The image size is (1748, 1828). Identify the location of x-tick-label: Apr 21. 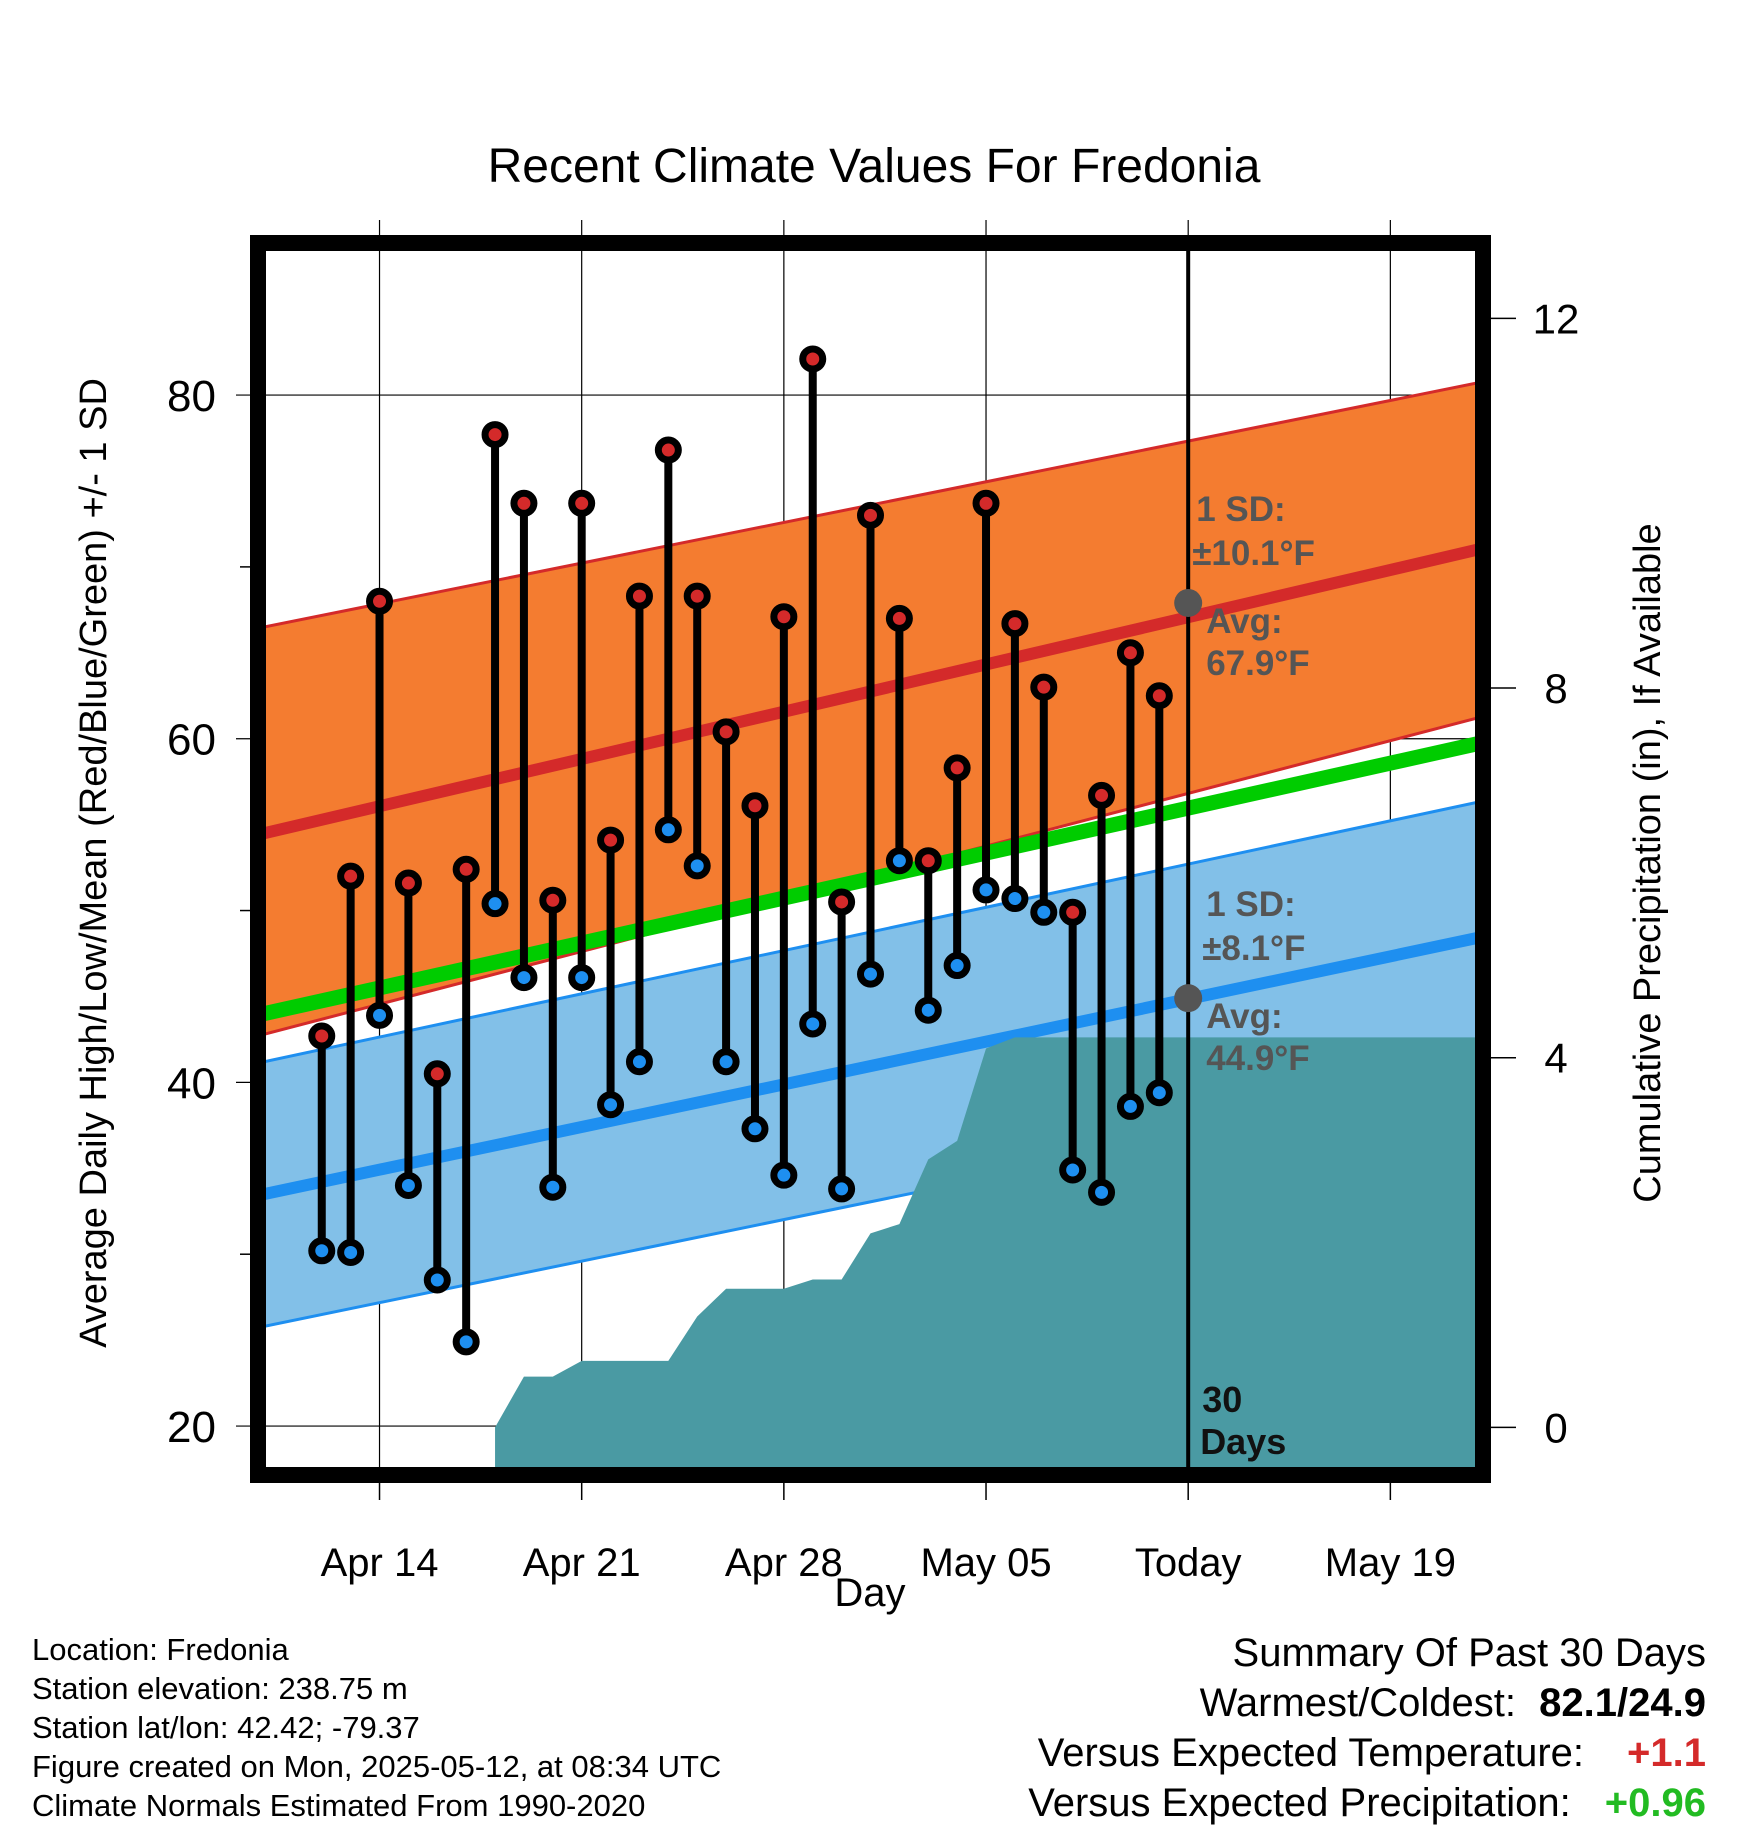
(582, 1563).